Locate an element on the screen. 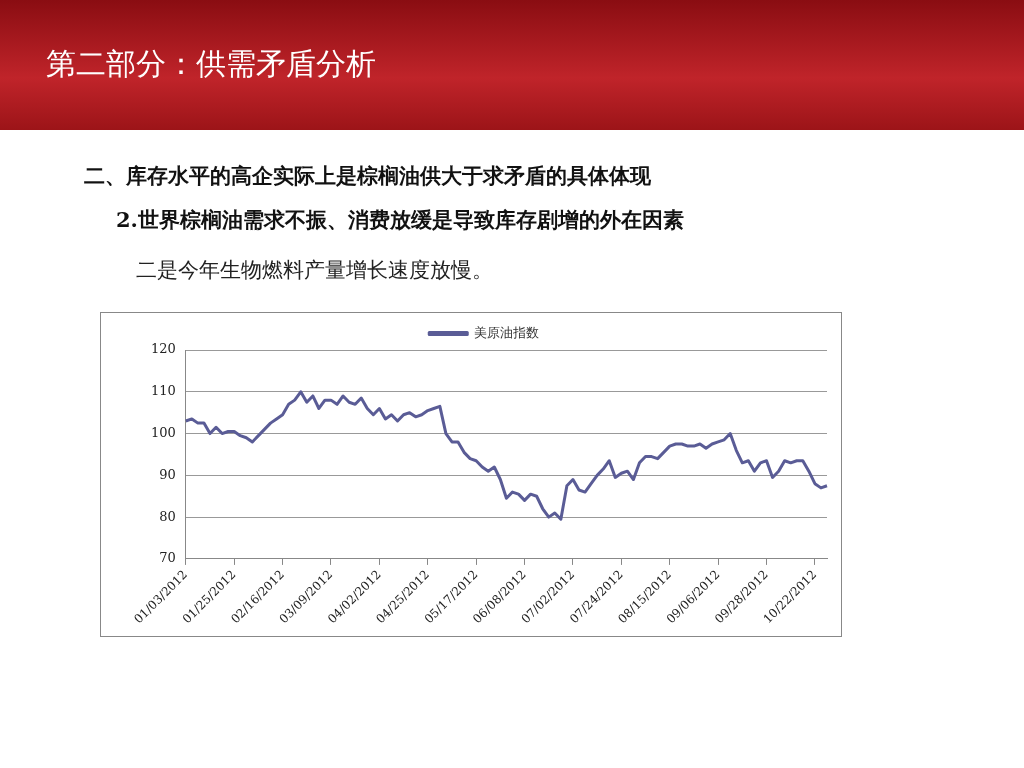 Image resolution: width=1024 pixels, height=768 pixels. chart-subtitle: 二、库存水平的高企实际上是棕榈油供大于求矛盾的具体体现 is located at coordinates (367, 176).